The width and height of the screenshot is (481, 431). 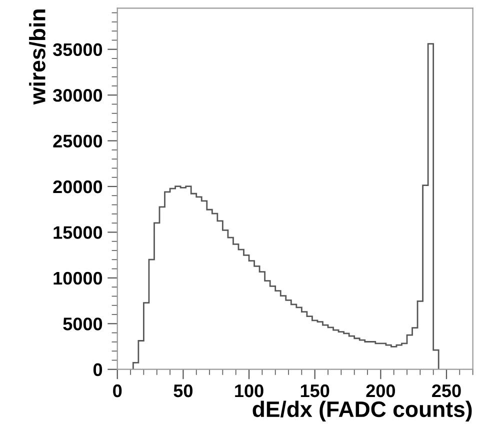 What do you see at coordinates (77, 49) in the screenshot?
I see `y-tick-label: 35000` at bounding box center [77, 49].